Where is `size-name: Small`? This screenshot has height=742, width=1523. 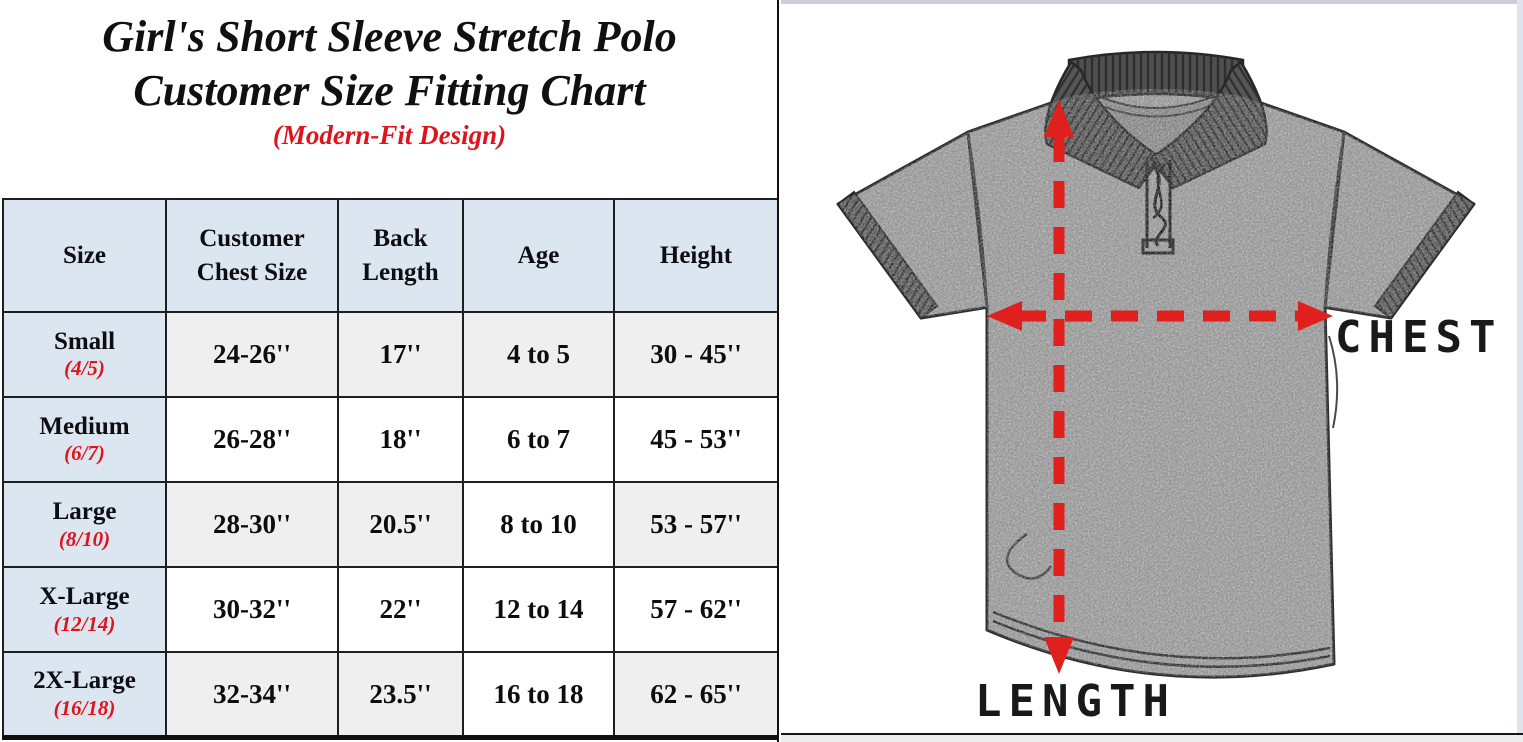 size-name: Small is located at coordinates (84, 341).